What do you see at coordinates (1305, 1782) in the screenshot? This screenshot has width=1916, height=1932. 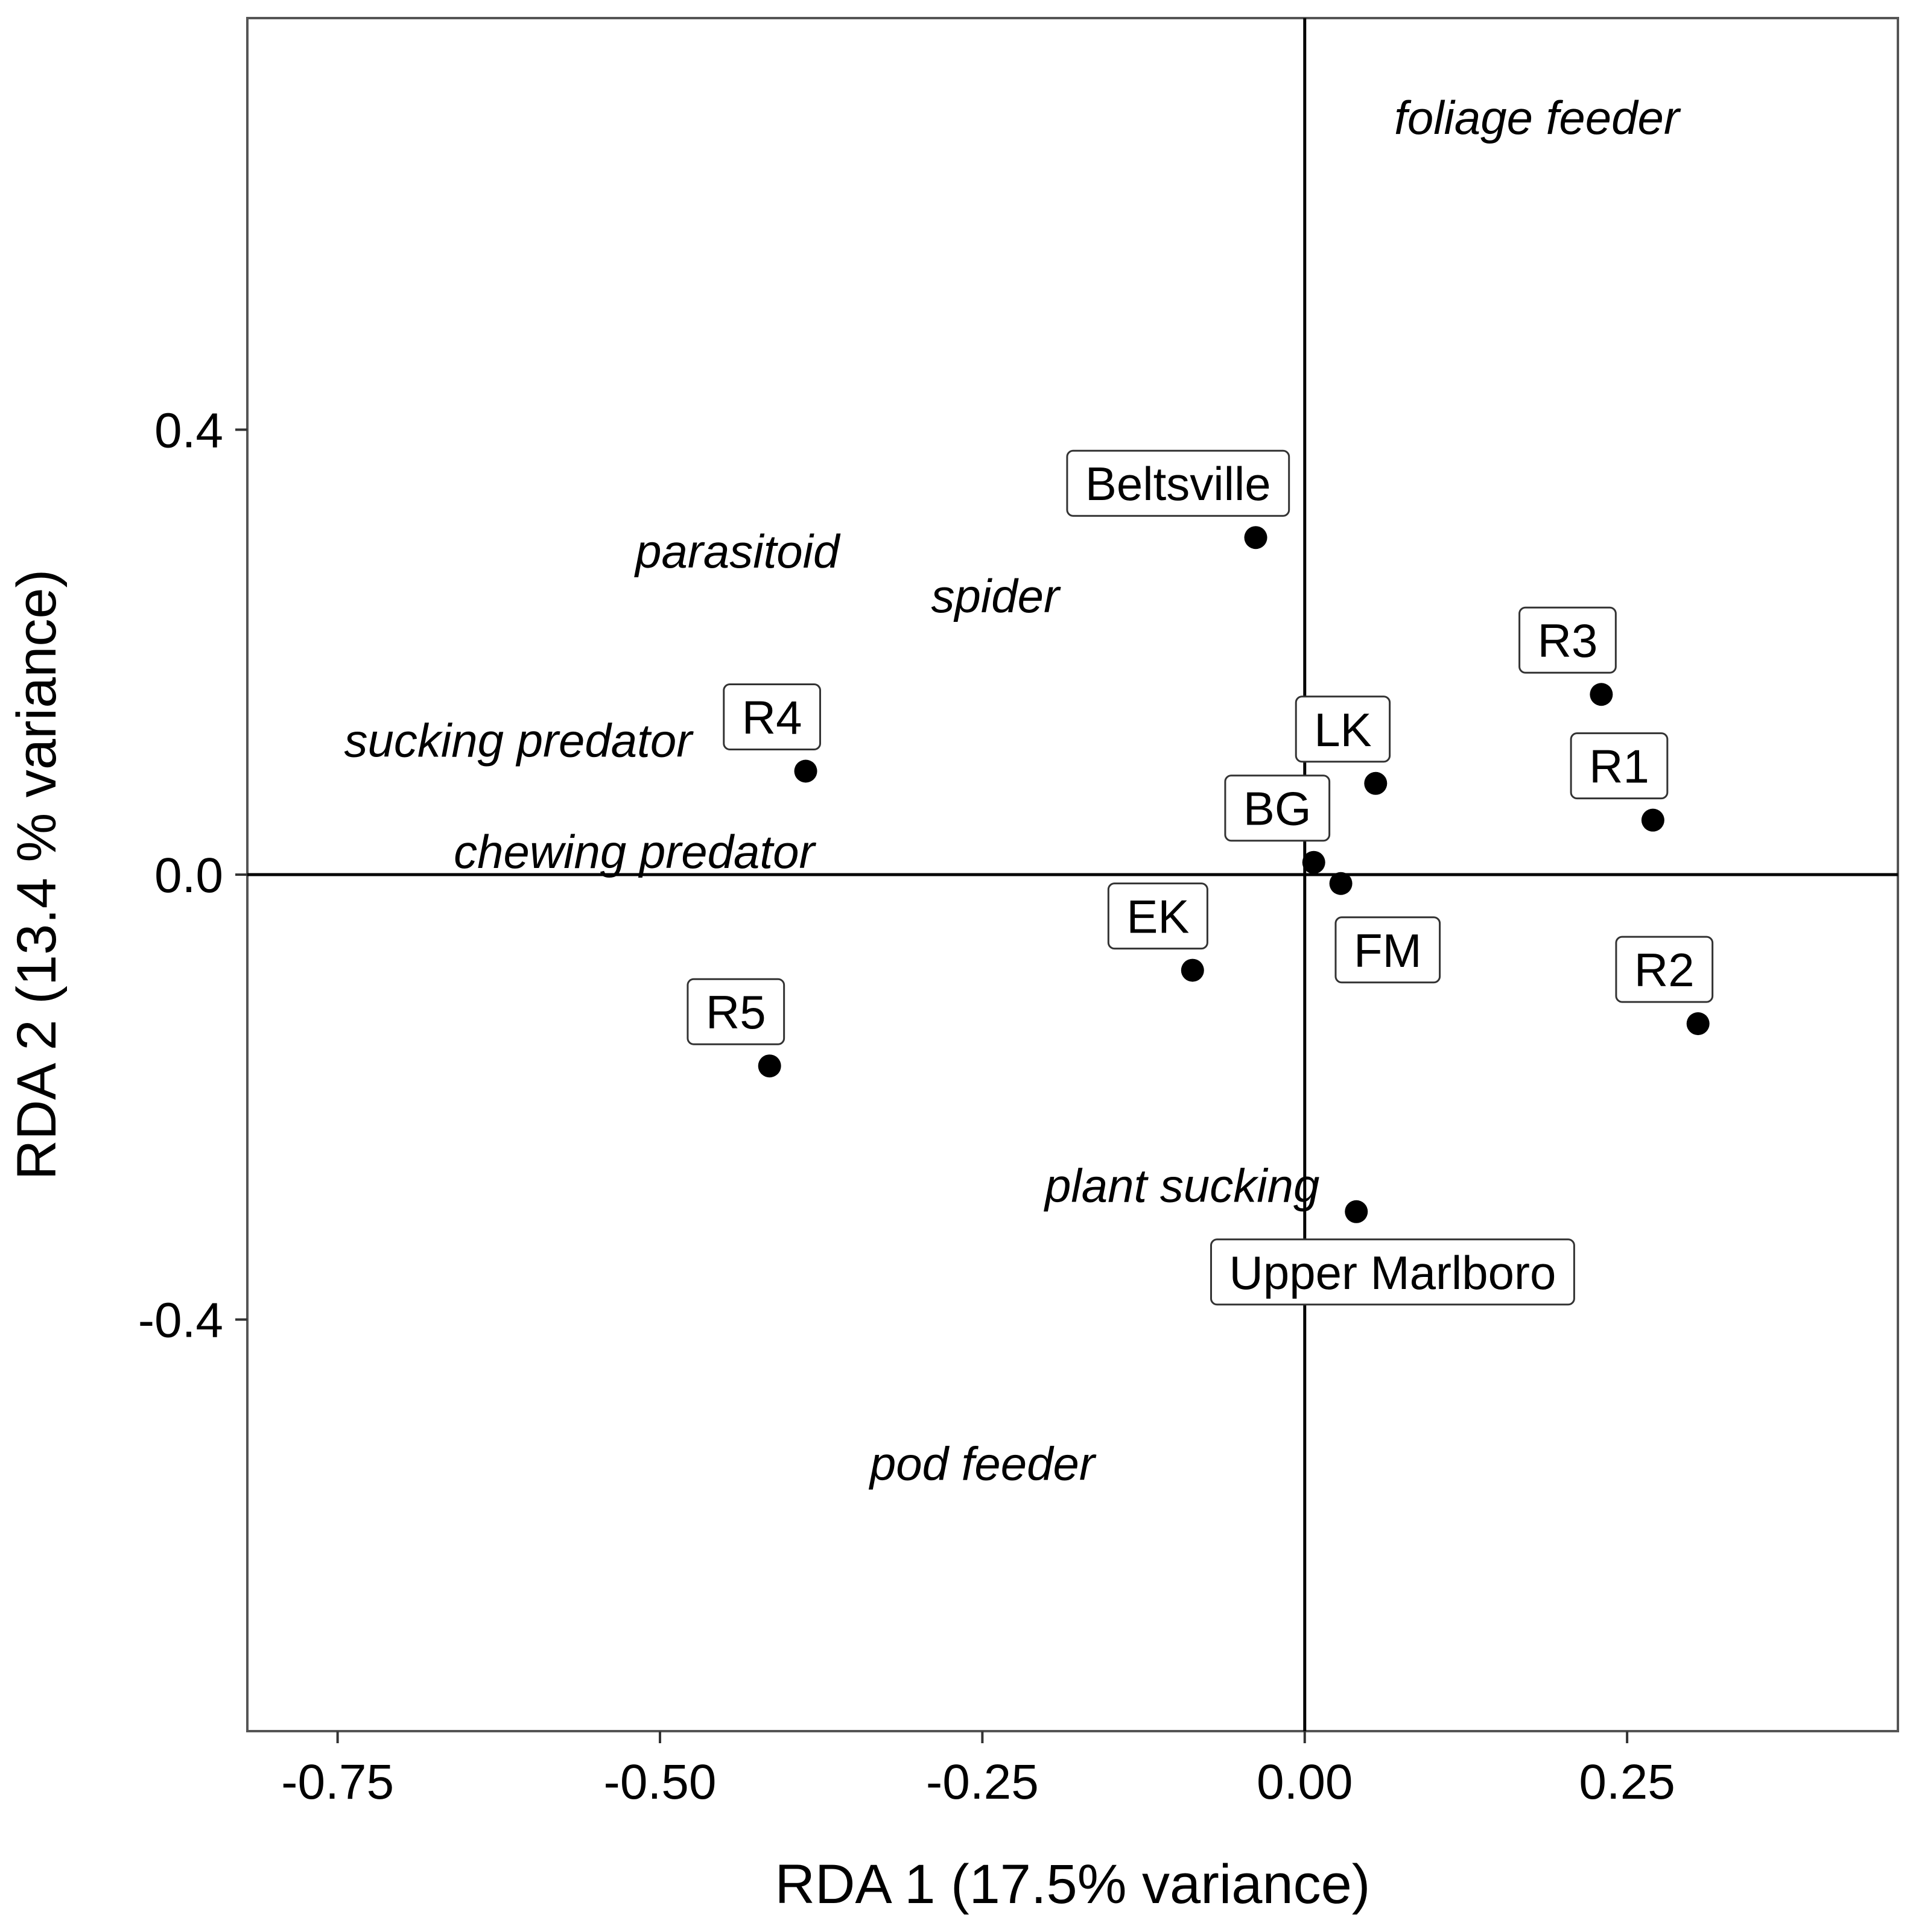 I see `x-tick-label: 0.00` at bounding box center [1305, 1782].